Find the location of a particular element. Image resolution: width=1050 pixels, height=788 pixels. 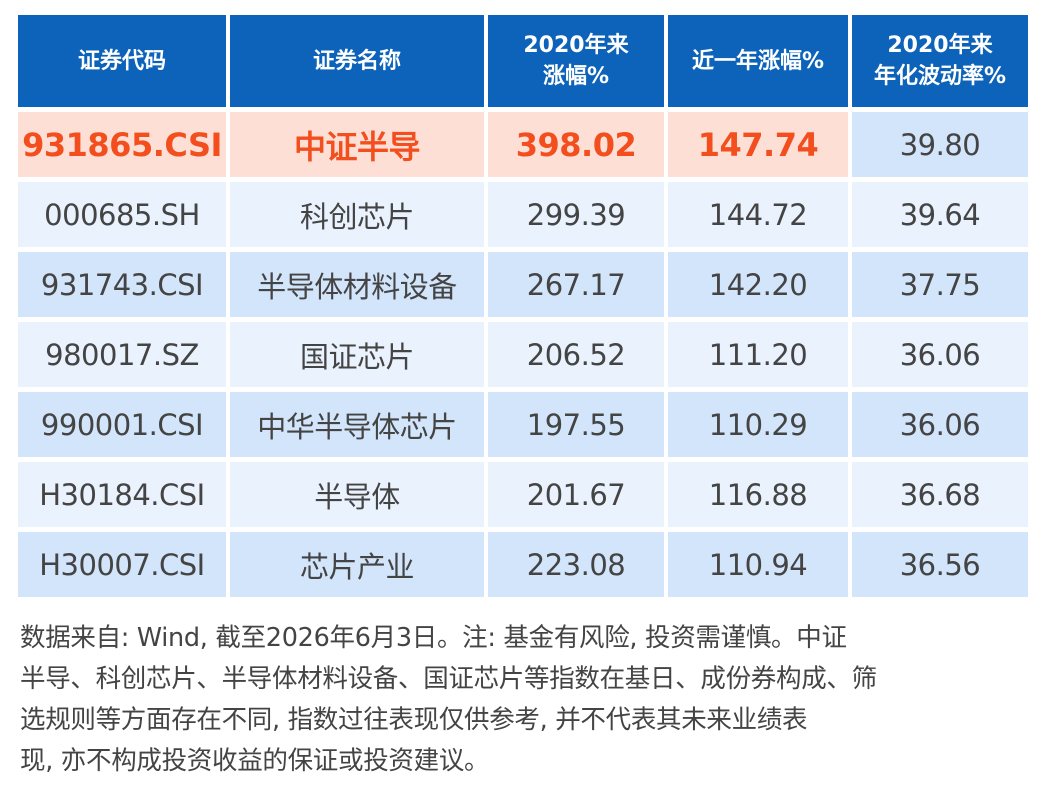

cell-return-since-2020: 398.02 is located at coordinates (576, 144).